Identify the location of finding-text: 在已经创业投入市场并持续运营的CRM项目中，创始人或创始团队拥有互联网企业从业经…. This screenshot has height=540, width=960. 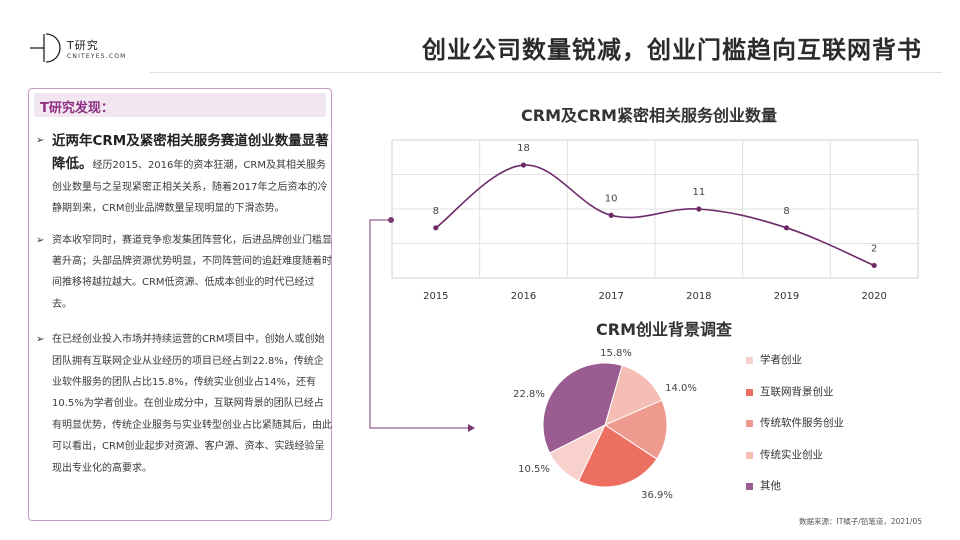
(192, 404).